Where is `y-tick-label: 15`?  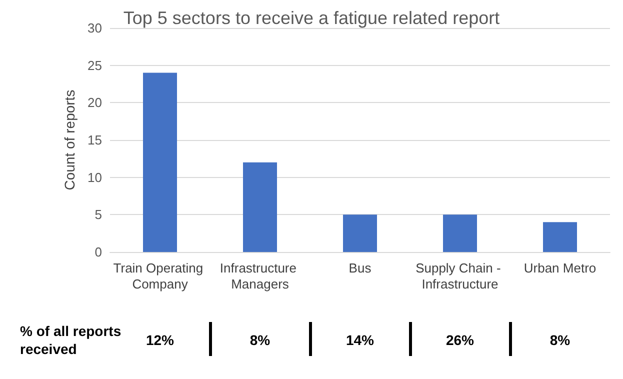 y-tick-label: 15 is located at coordinates (95, 140).